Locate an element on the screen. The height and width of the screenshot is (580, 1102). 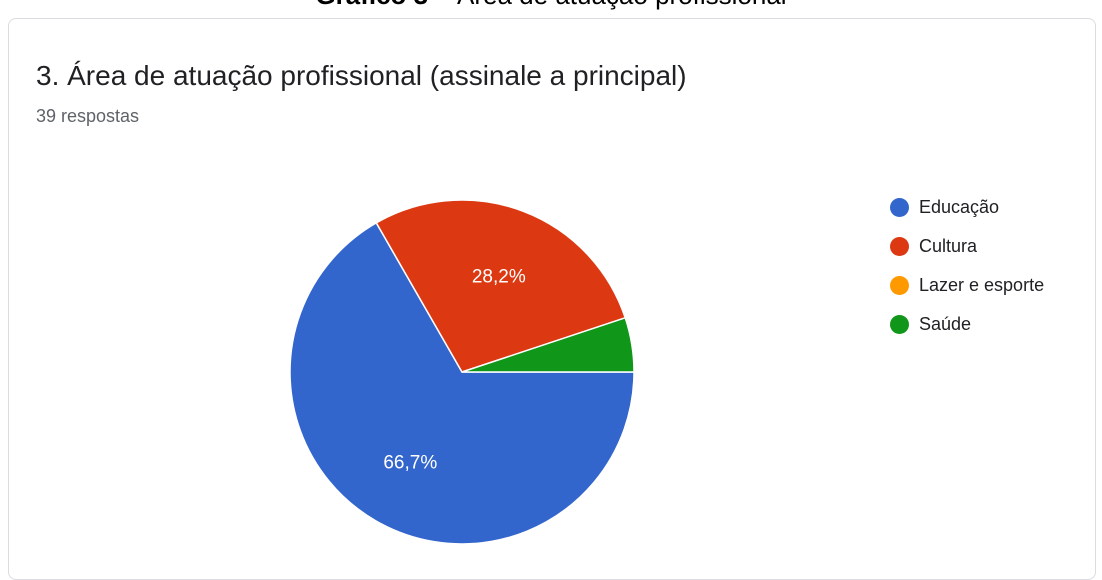
legend-label: Cultura is located at coordinates (948, 245).